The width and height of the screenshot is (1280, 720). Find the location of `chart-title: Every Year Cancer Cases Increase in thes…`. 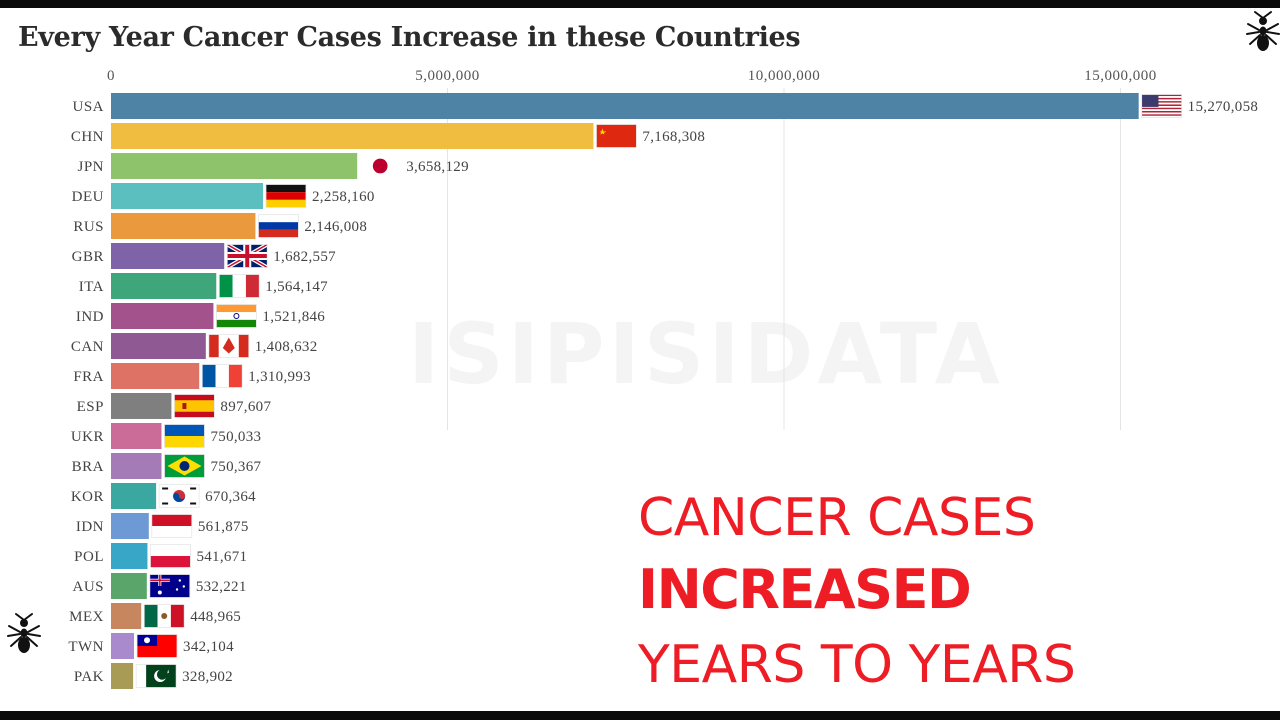

chart-title: Every Year Cancer Cases Increase in thes… is located at coordinates (409, 37).